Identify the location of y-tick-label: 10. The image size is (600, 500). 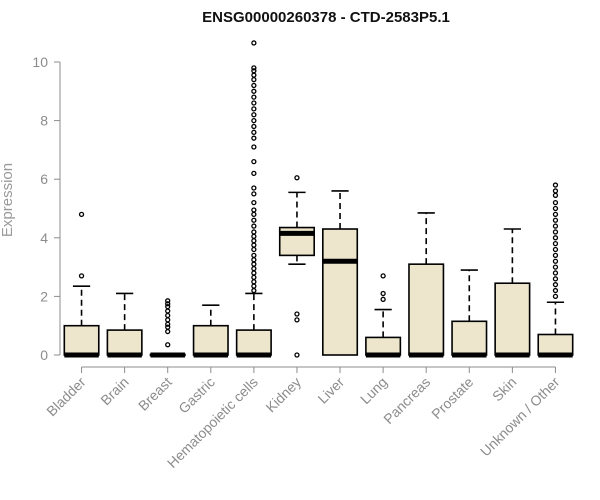
(40, 62).